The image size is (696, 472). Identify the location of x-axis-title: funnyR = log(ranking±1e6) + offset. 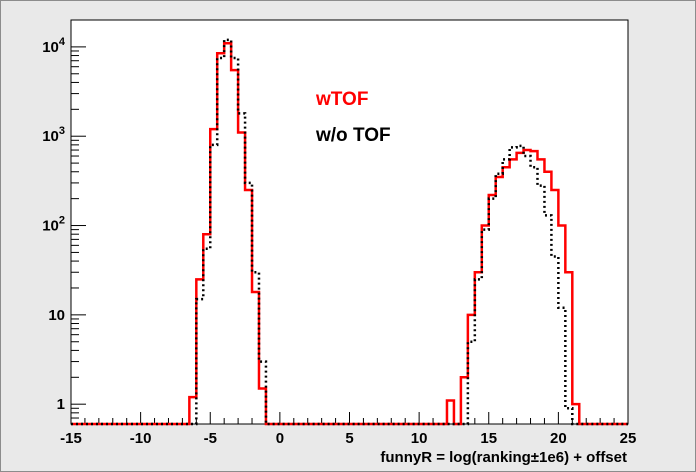
(503, 457).